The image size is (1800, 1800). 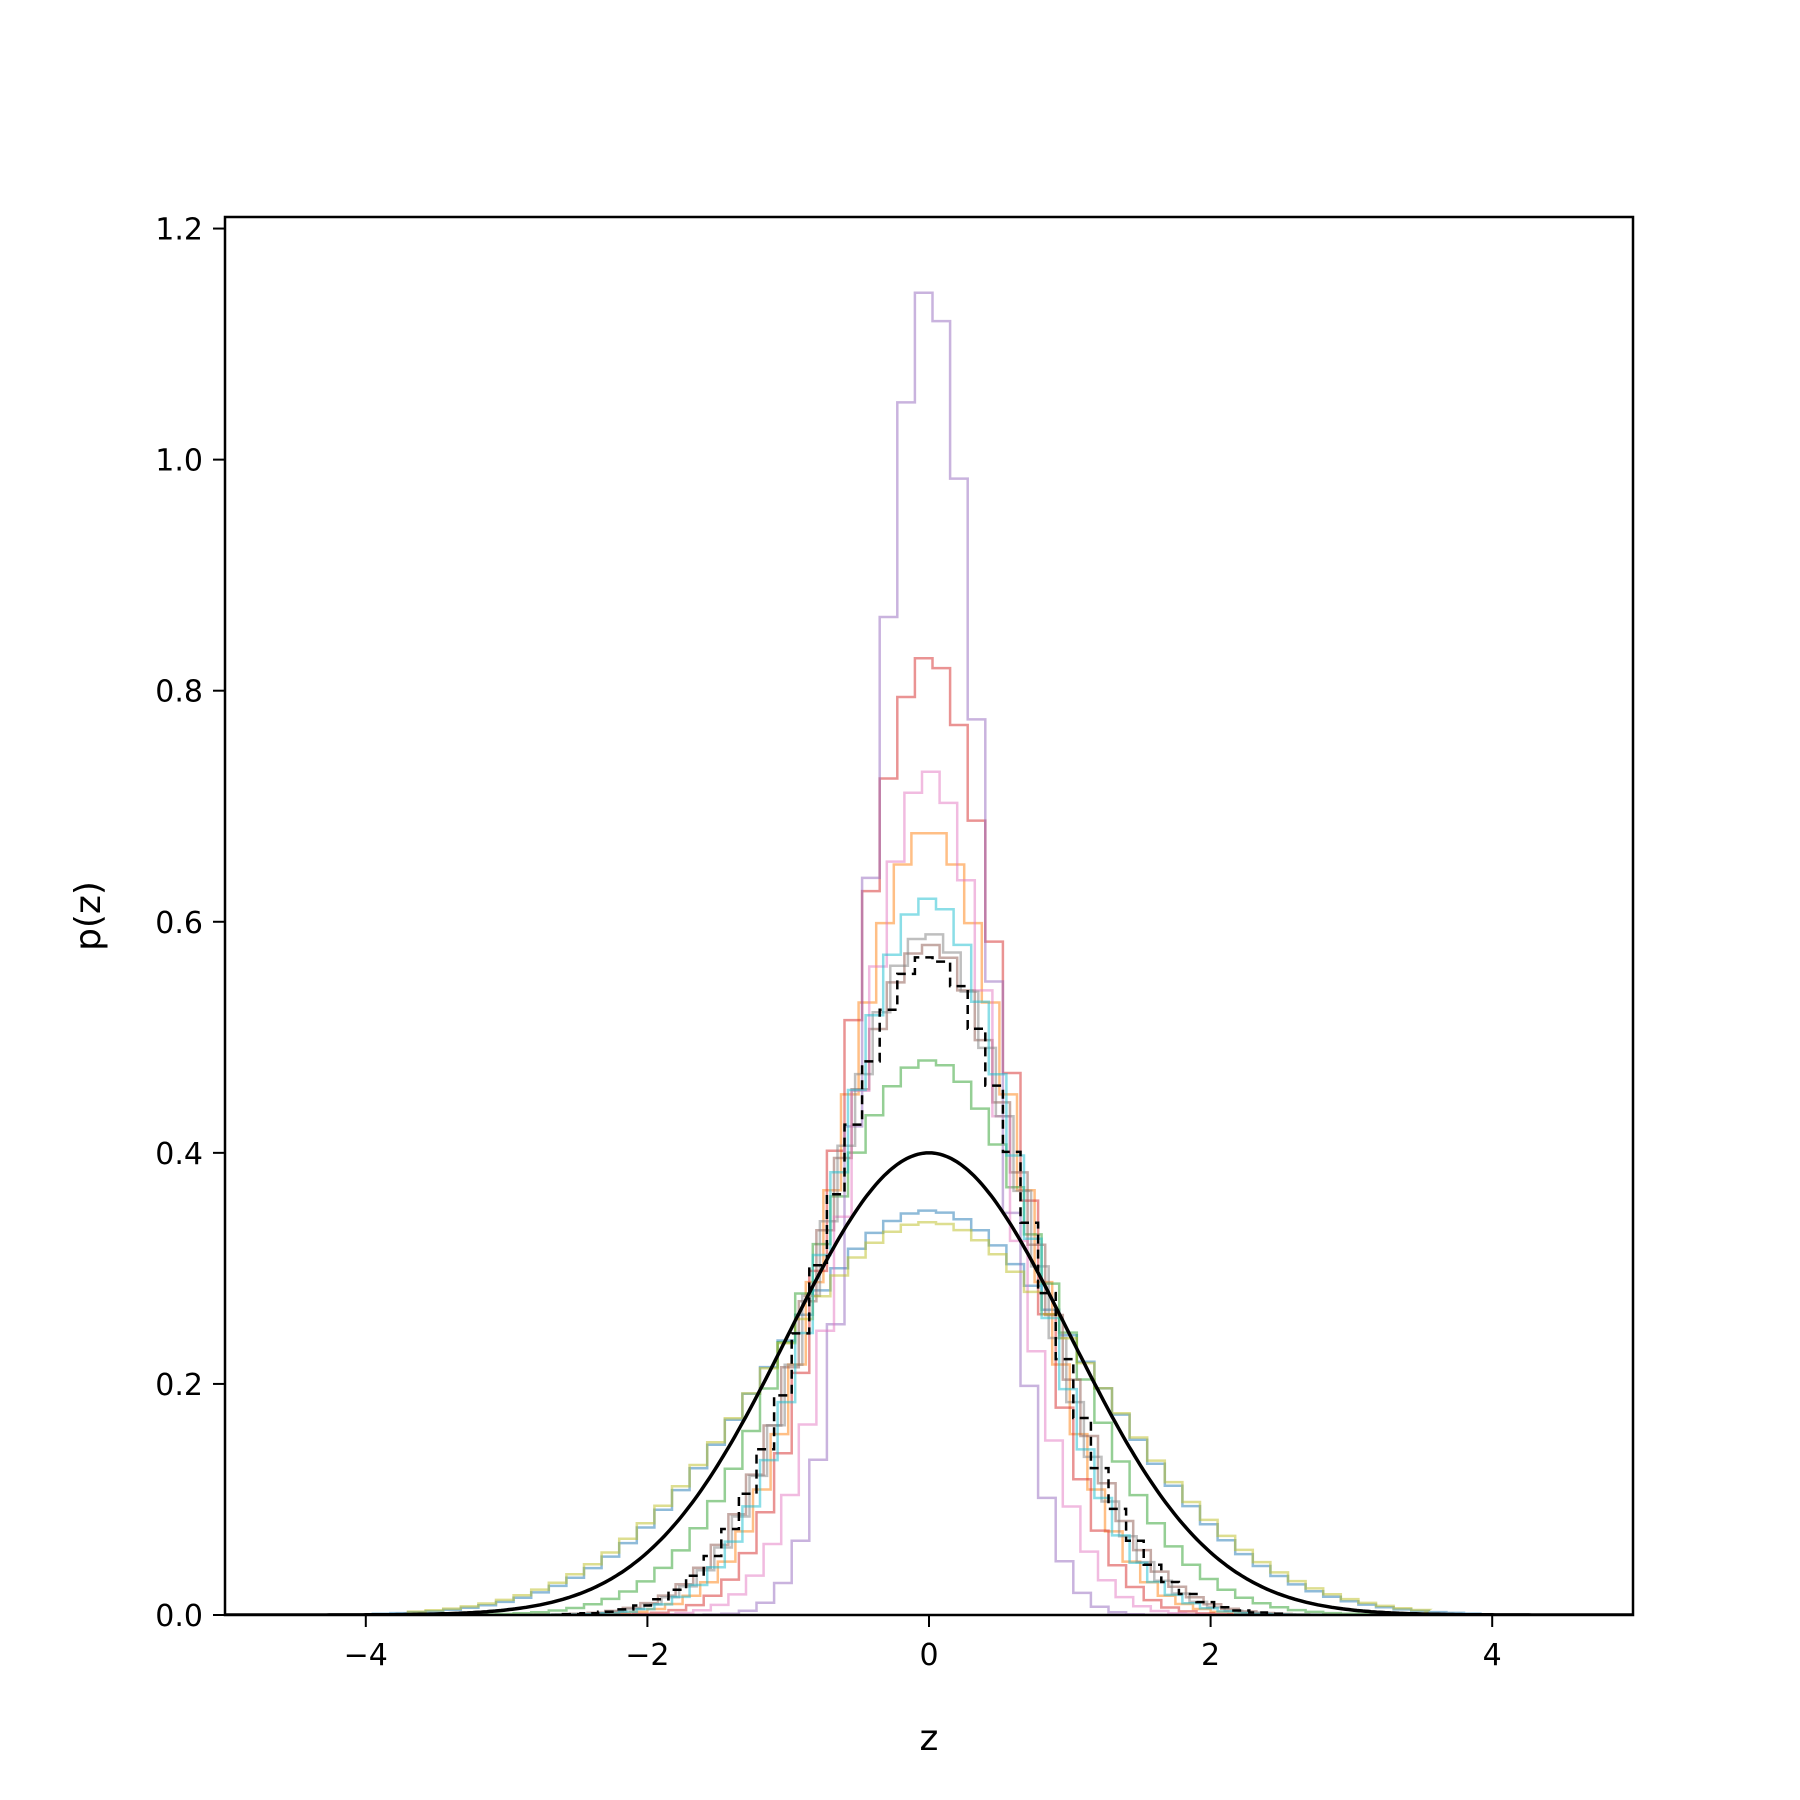 I want to click on y-tick-label: 1.2, so click(x=179, y=230).